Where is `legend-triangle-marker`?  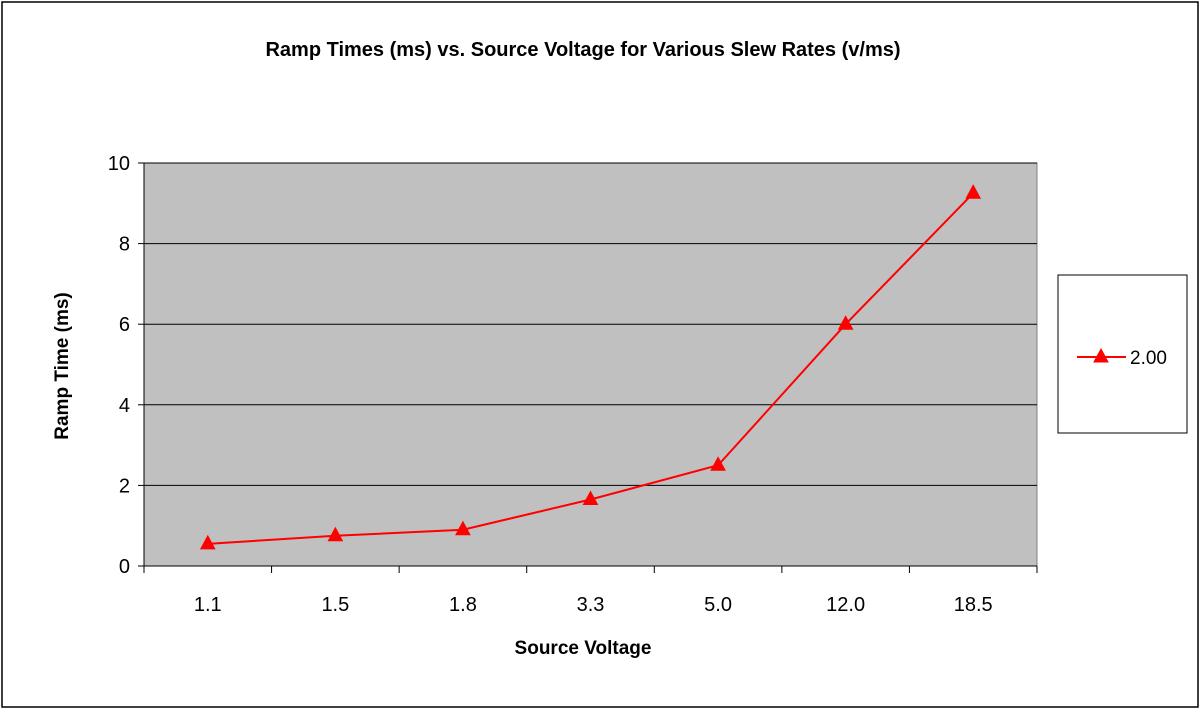
legend-triangle-marker is located at coordinates (1101, 355).